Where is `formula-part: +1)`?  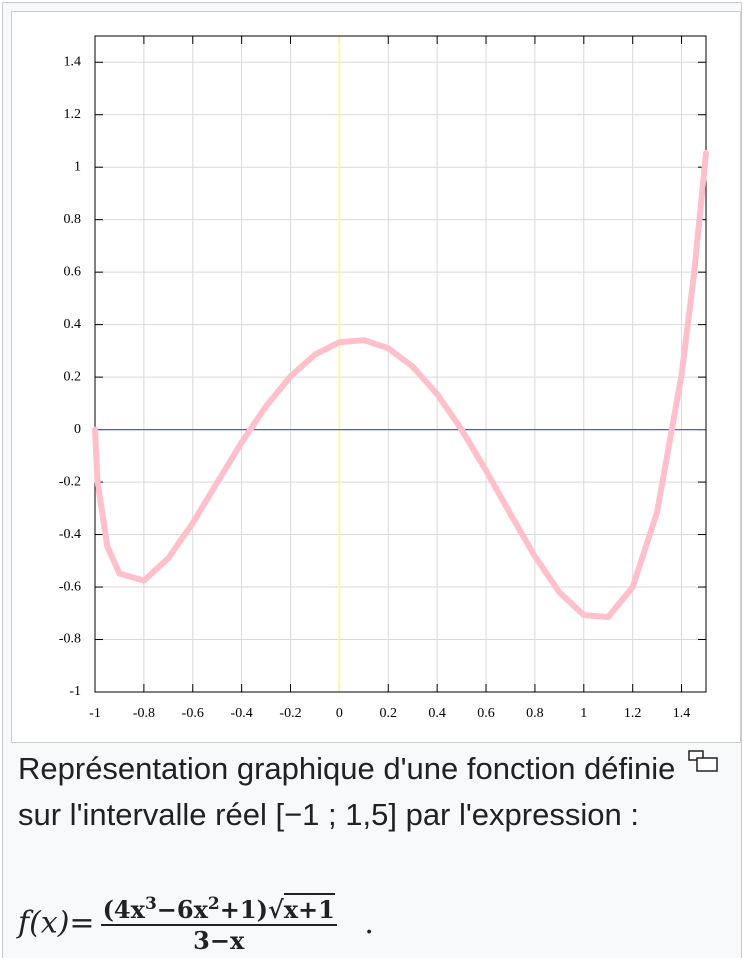 formula-part: +1) is located at coordinates (243, 909).